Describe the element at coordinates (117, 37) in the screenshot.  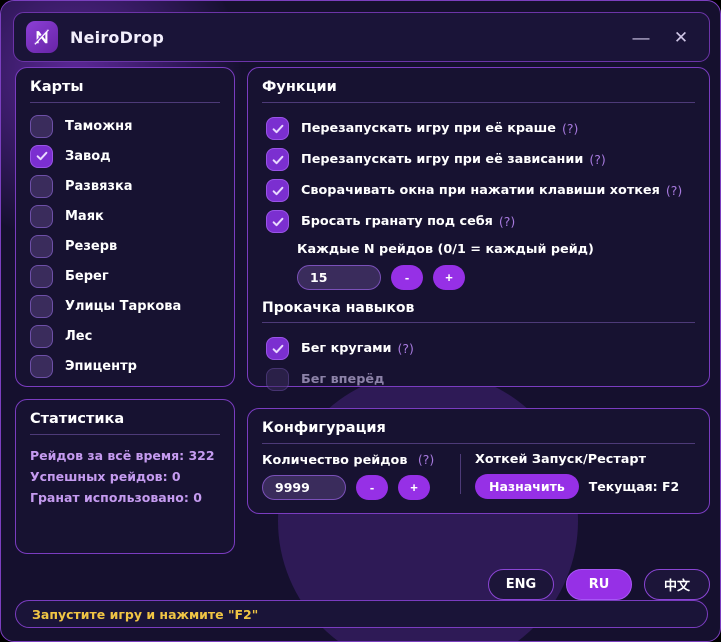
I see `app-title: NeiroDrop` at that location.